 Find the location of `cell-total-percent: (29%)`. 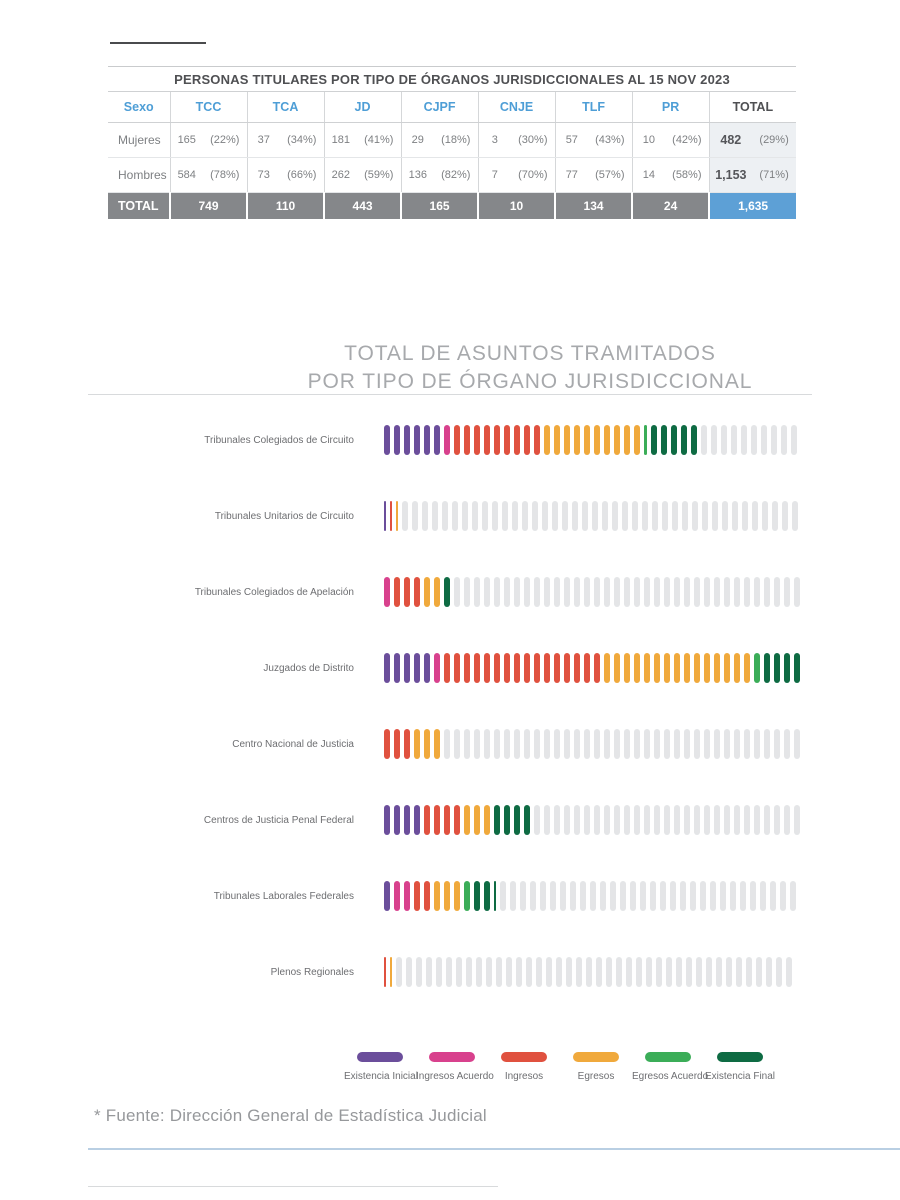

cell-total-percent: (29%) is located at coordinates (774, 140).